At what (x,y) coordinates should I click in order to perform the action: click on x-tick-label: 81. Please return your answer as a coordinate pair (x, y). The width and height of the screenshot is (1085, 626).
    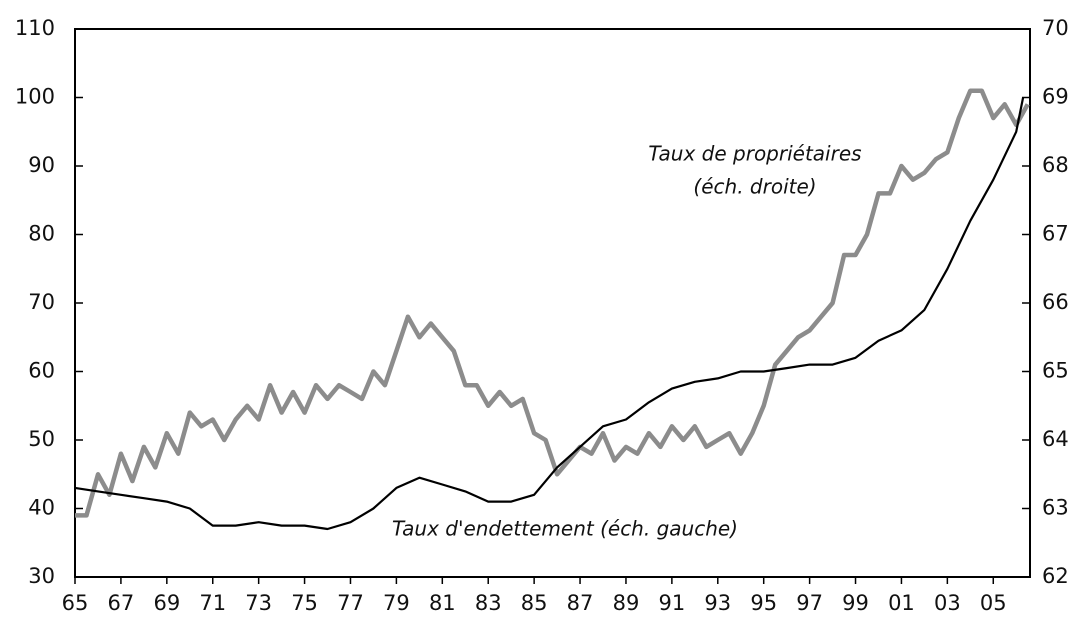
    Looking at the image, I should click on (442, 603).